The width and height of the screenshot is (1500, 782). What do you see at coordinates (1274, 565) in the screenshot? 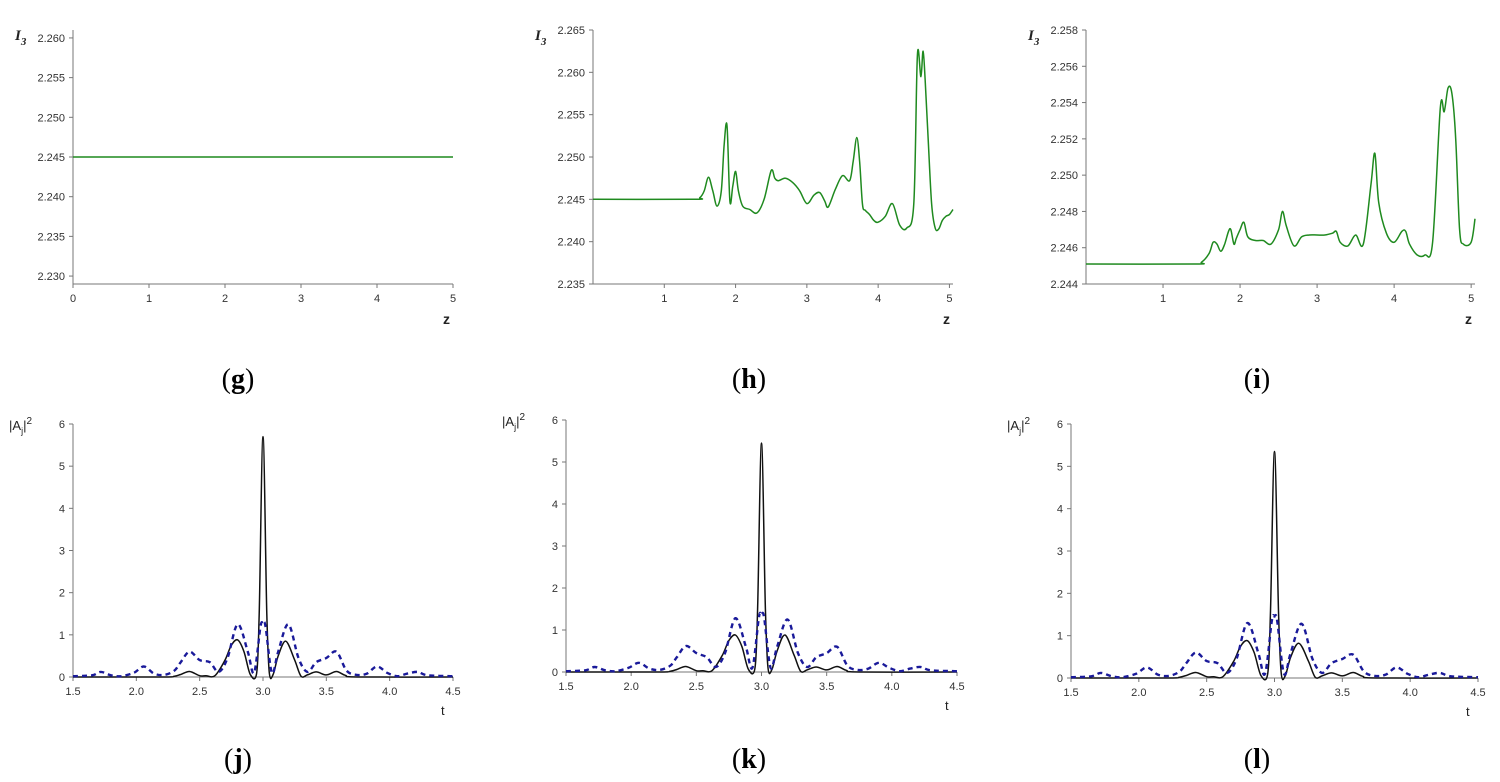
I see `series-line-l-solid` at bounding box center [1274, 565].